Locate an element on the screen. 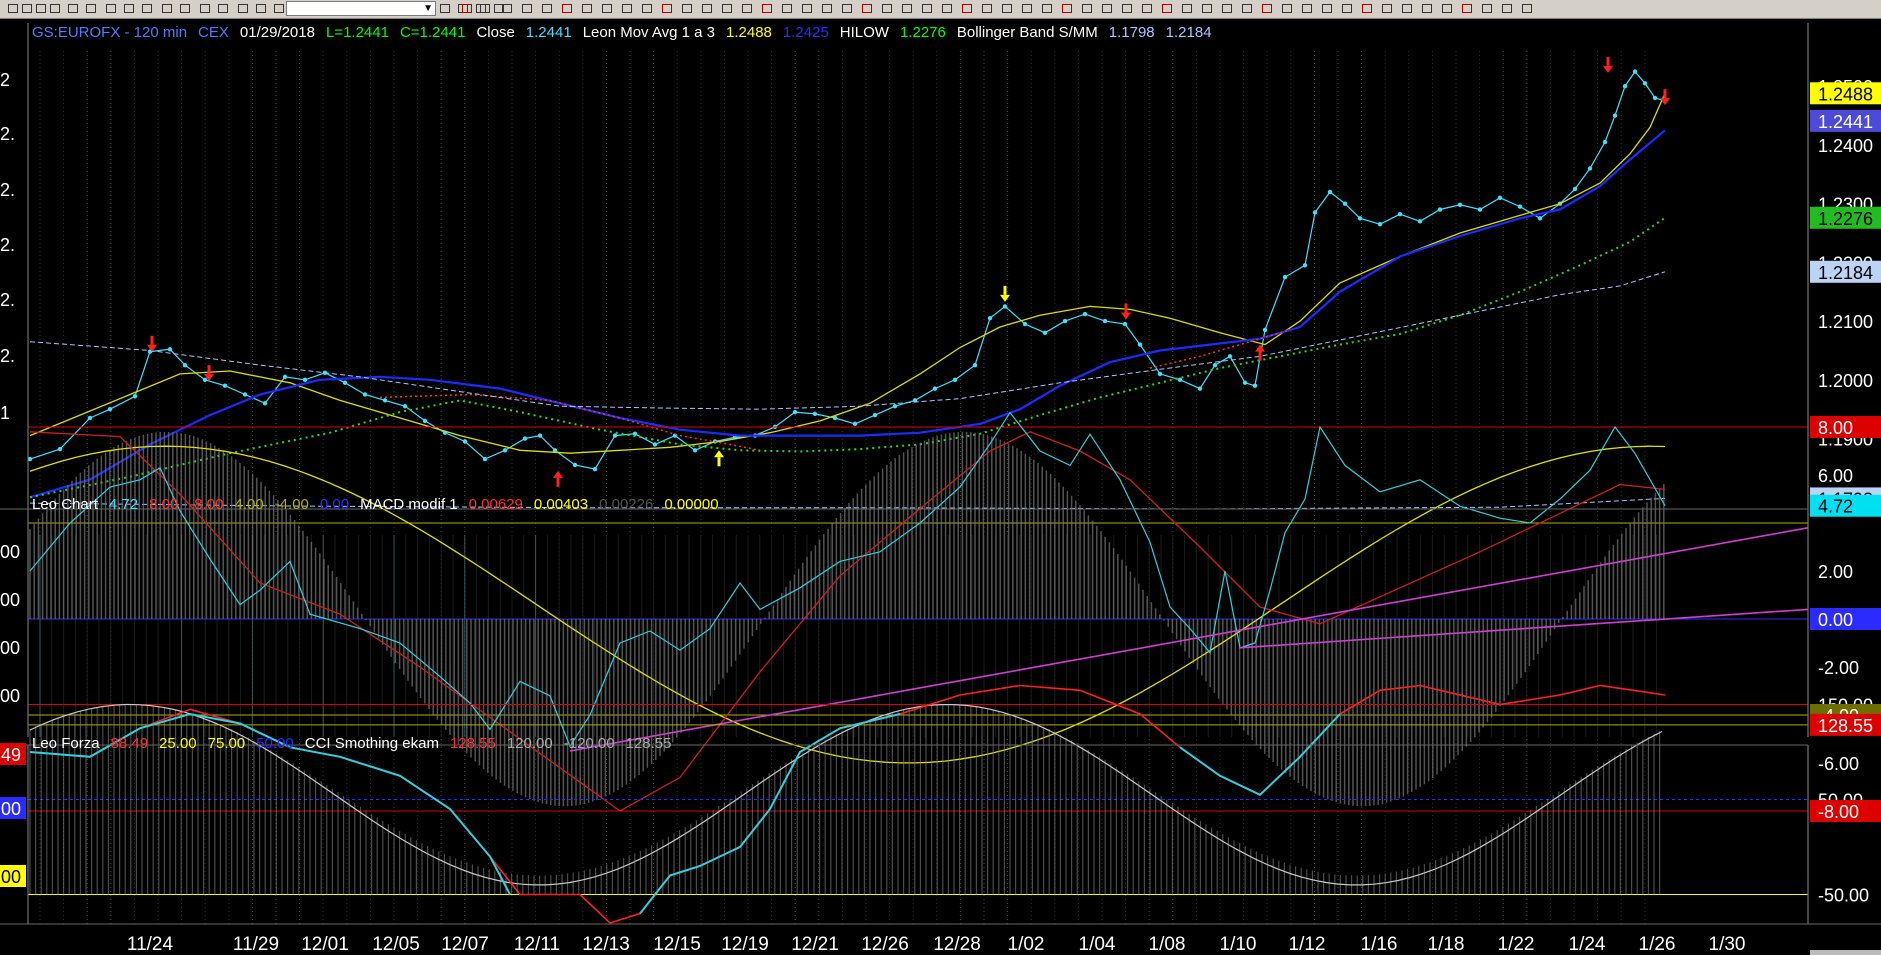 The height and width of the screenshot is (955, 1881). badge-bg is located at coordinates (1845, 271).